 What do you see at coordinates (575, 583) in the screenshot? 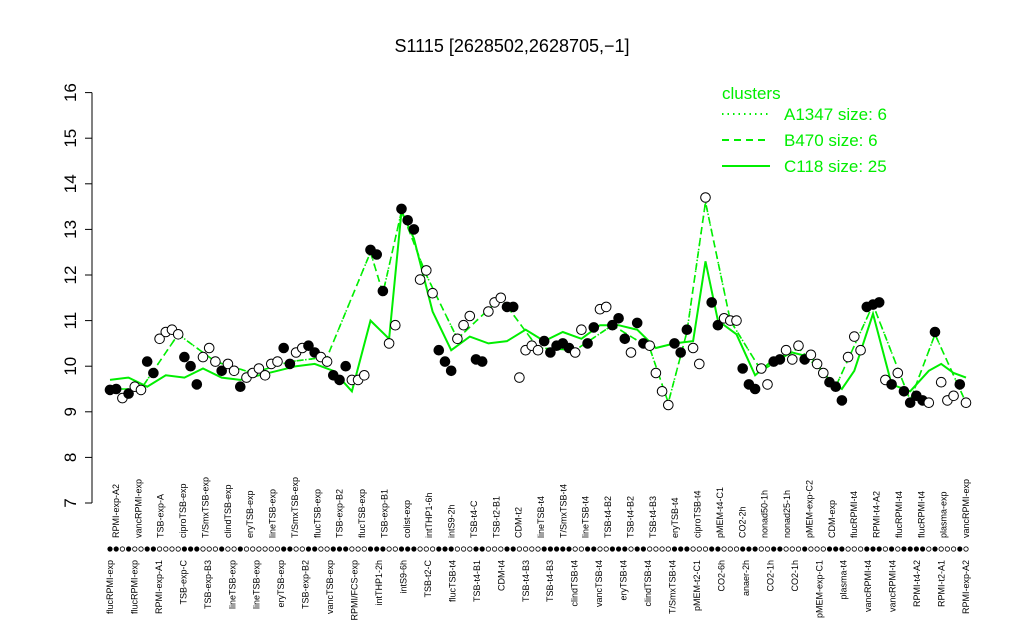
I see `x-tick-label: clindTSB-t4` at bounding box center [575, 583].